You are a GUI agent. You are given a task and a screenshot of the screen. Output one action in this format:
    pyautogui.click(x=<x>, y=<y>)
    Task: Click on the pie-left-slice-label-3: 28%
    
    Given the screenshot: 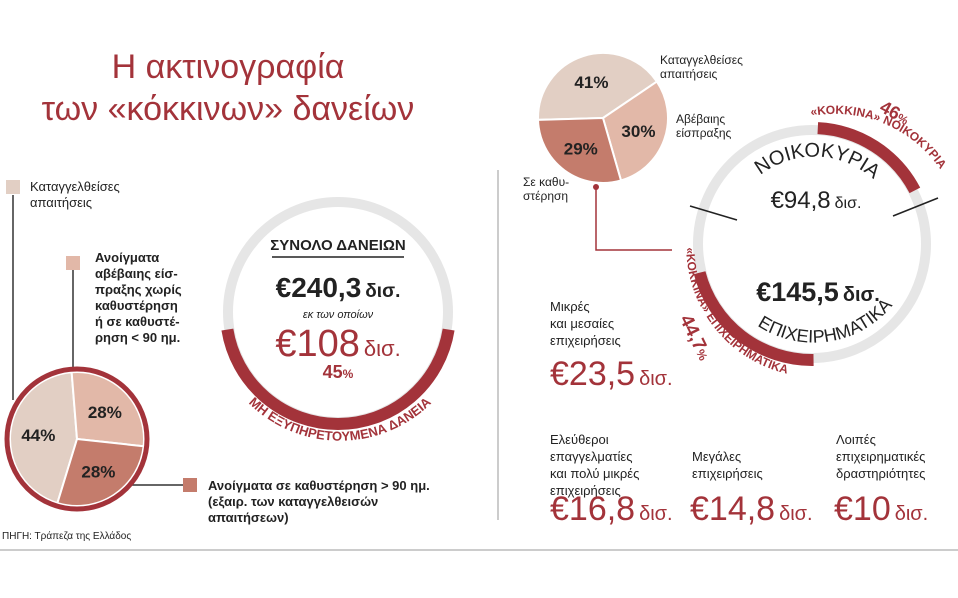 What is the action you would take?
    pyautogui.click(x=98, y=471)
    